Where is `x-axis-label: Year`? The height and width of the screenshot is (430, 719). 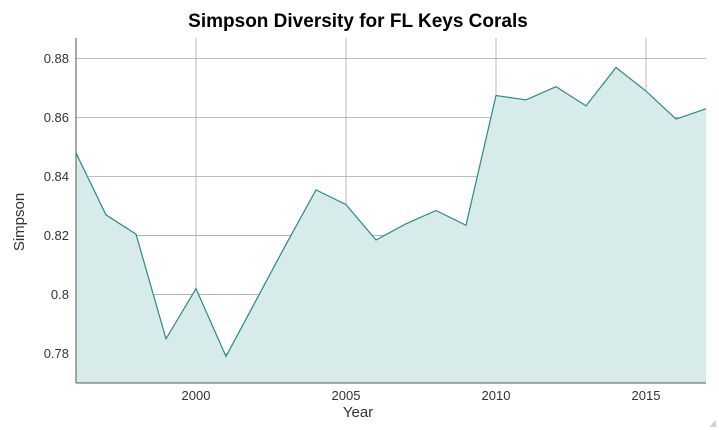
x-axis-label: Year is located at coordinates (358, 412).